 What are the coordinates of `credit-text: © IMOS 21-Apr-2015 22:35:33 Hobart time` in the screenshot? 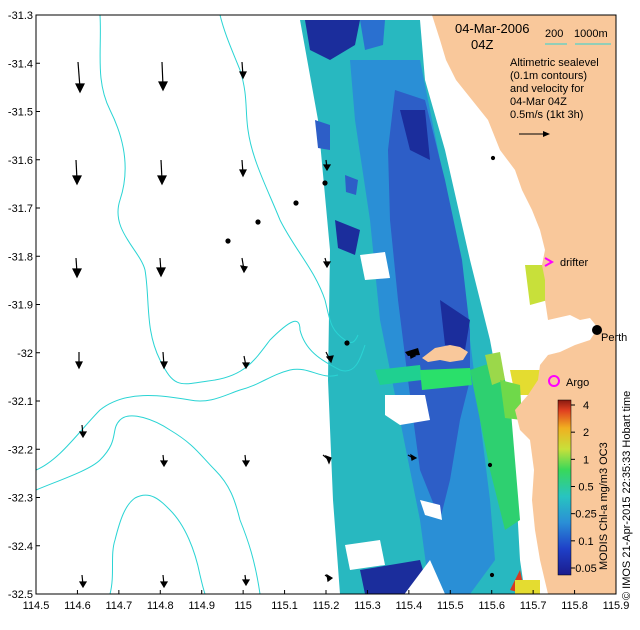 It's located at (627, 495).